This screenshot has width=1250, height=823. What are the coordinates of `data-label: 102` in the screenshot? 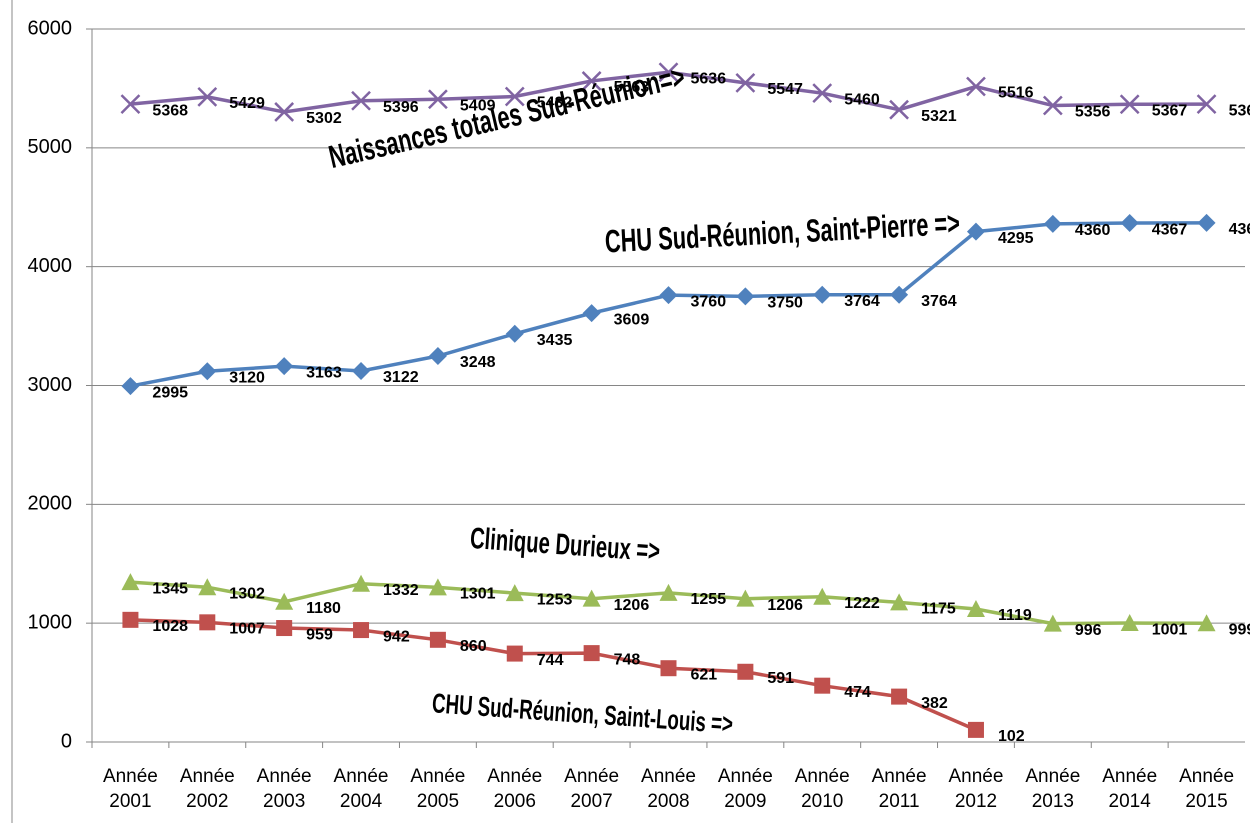 It's located at (1011, 736).